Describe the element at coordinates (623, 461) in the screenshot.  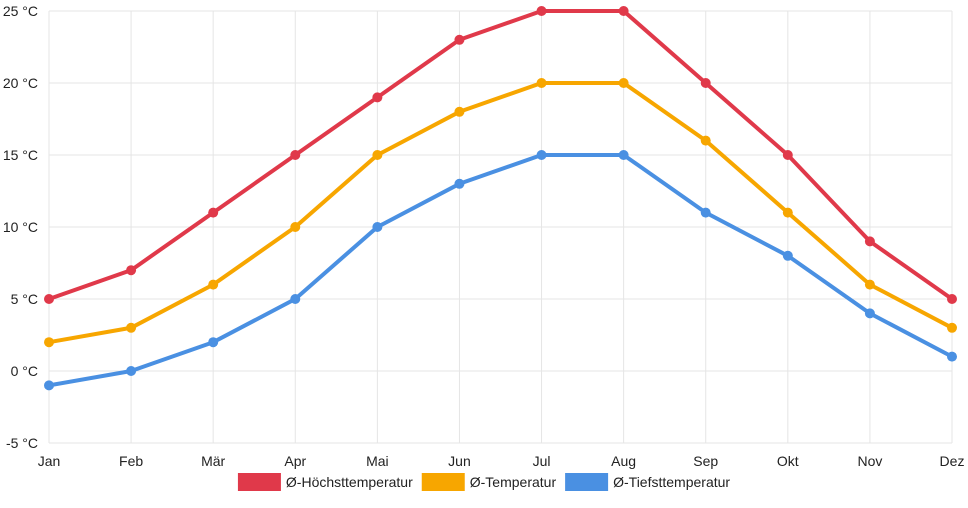
I see `x-tick-label: Aug` at that location.